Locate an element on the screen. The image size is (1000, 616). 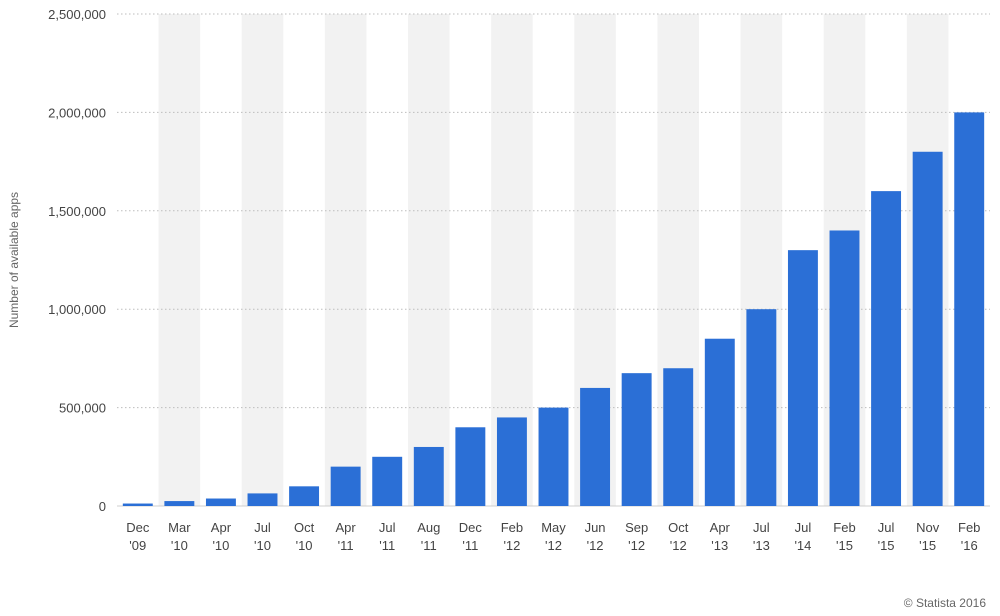
y-tick-label: 2,000,000 is located at coordinates (77, 112).